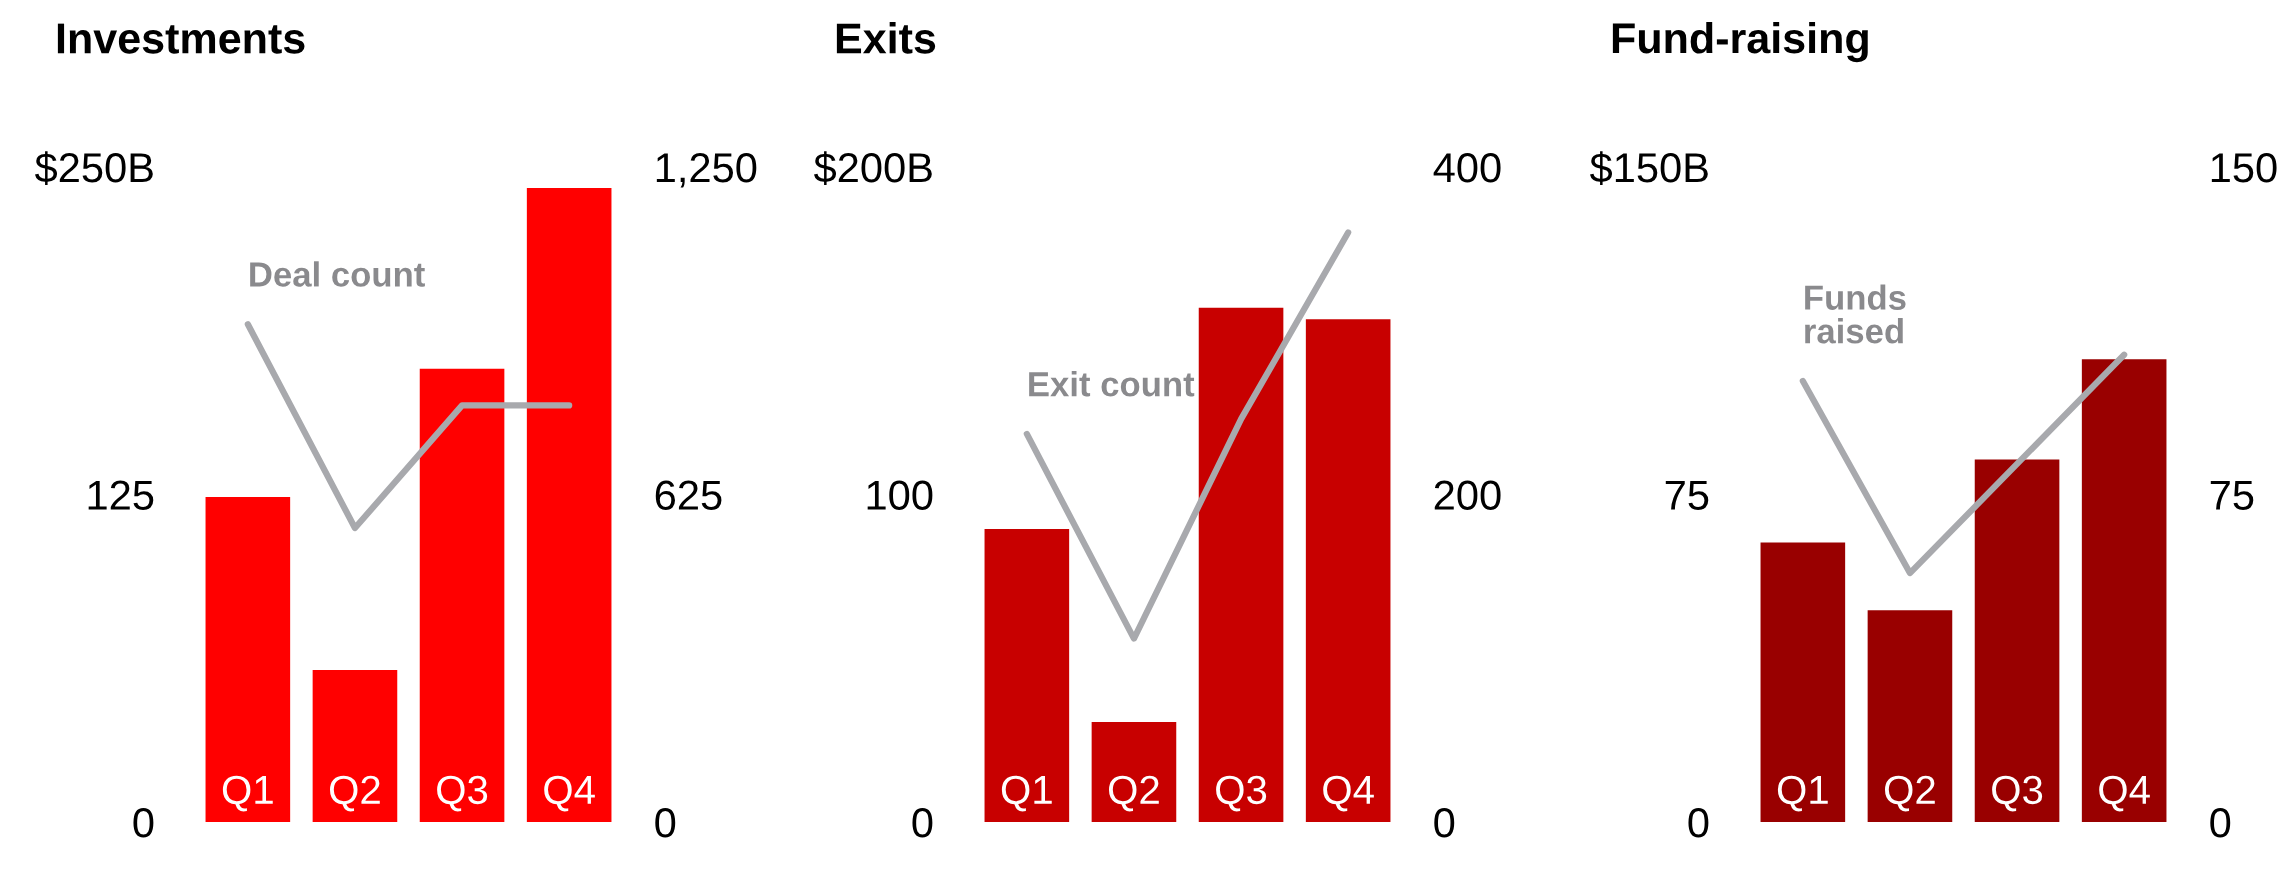  What do you see at coordinates (886, 38) in the screenshot?
I see `chart-title: Exits` at bounding box center [886, 38].